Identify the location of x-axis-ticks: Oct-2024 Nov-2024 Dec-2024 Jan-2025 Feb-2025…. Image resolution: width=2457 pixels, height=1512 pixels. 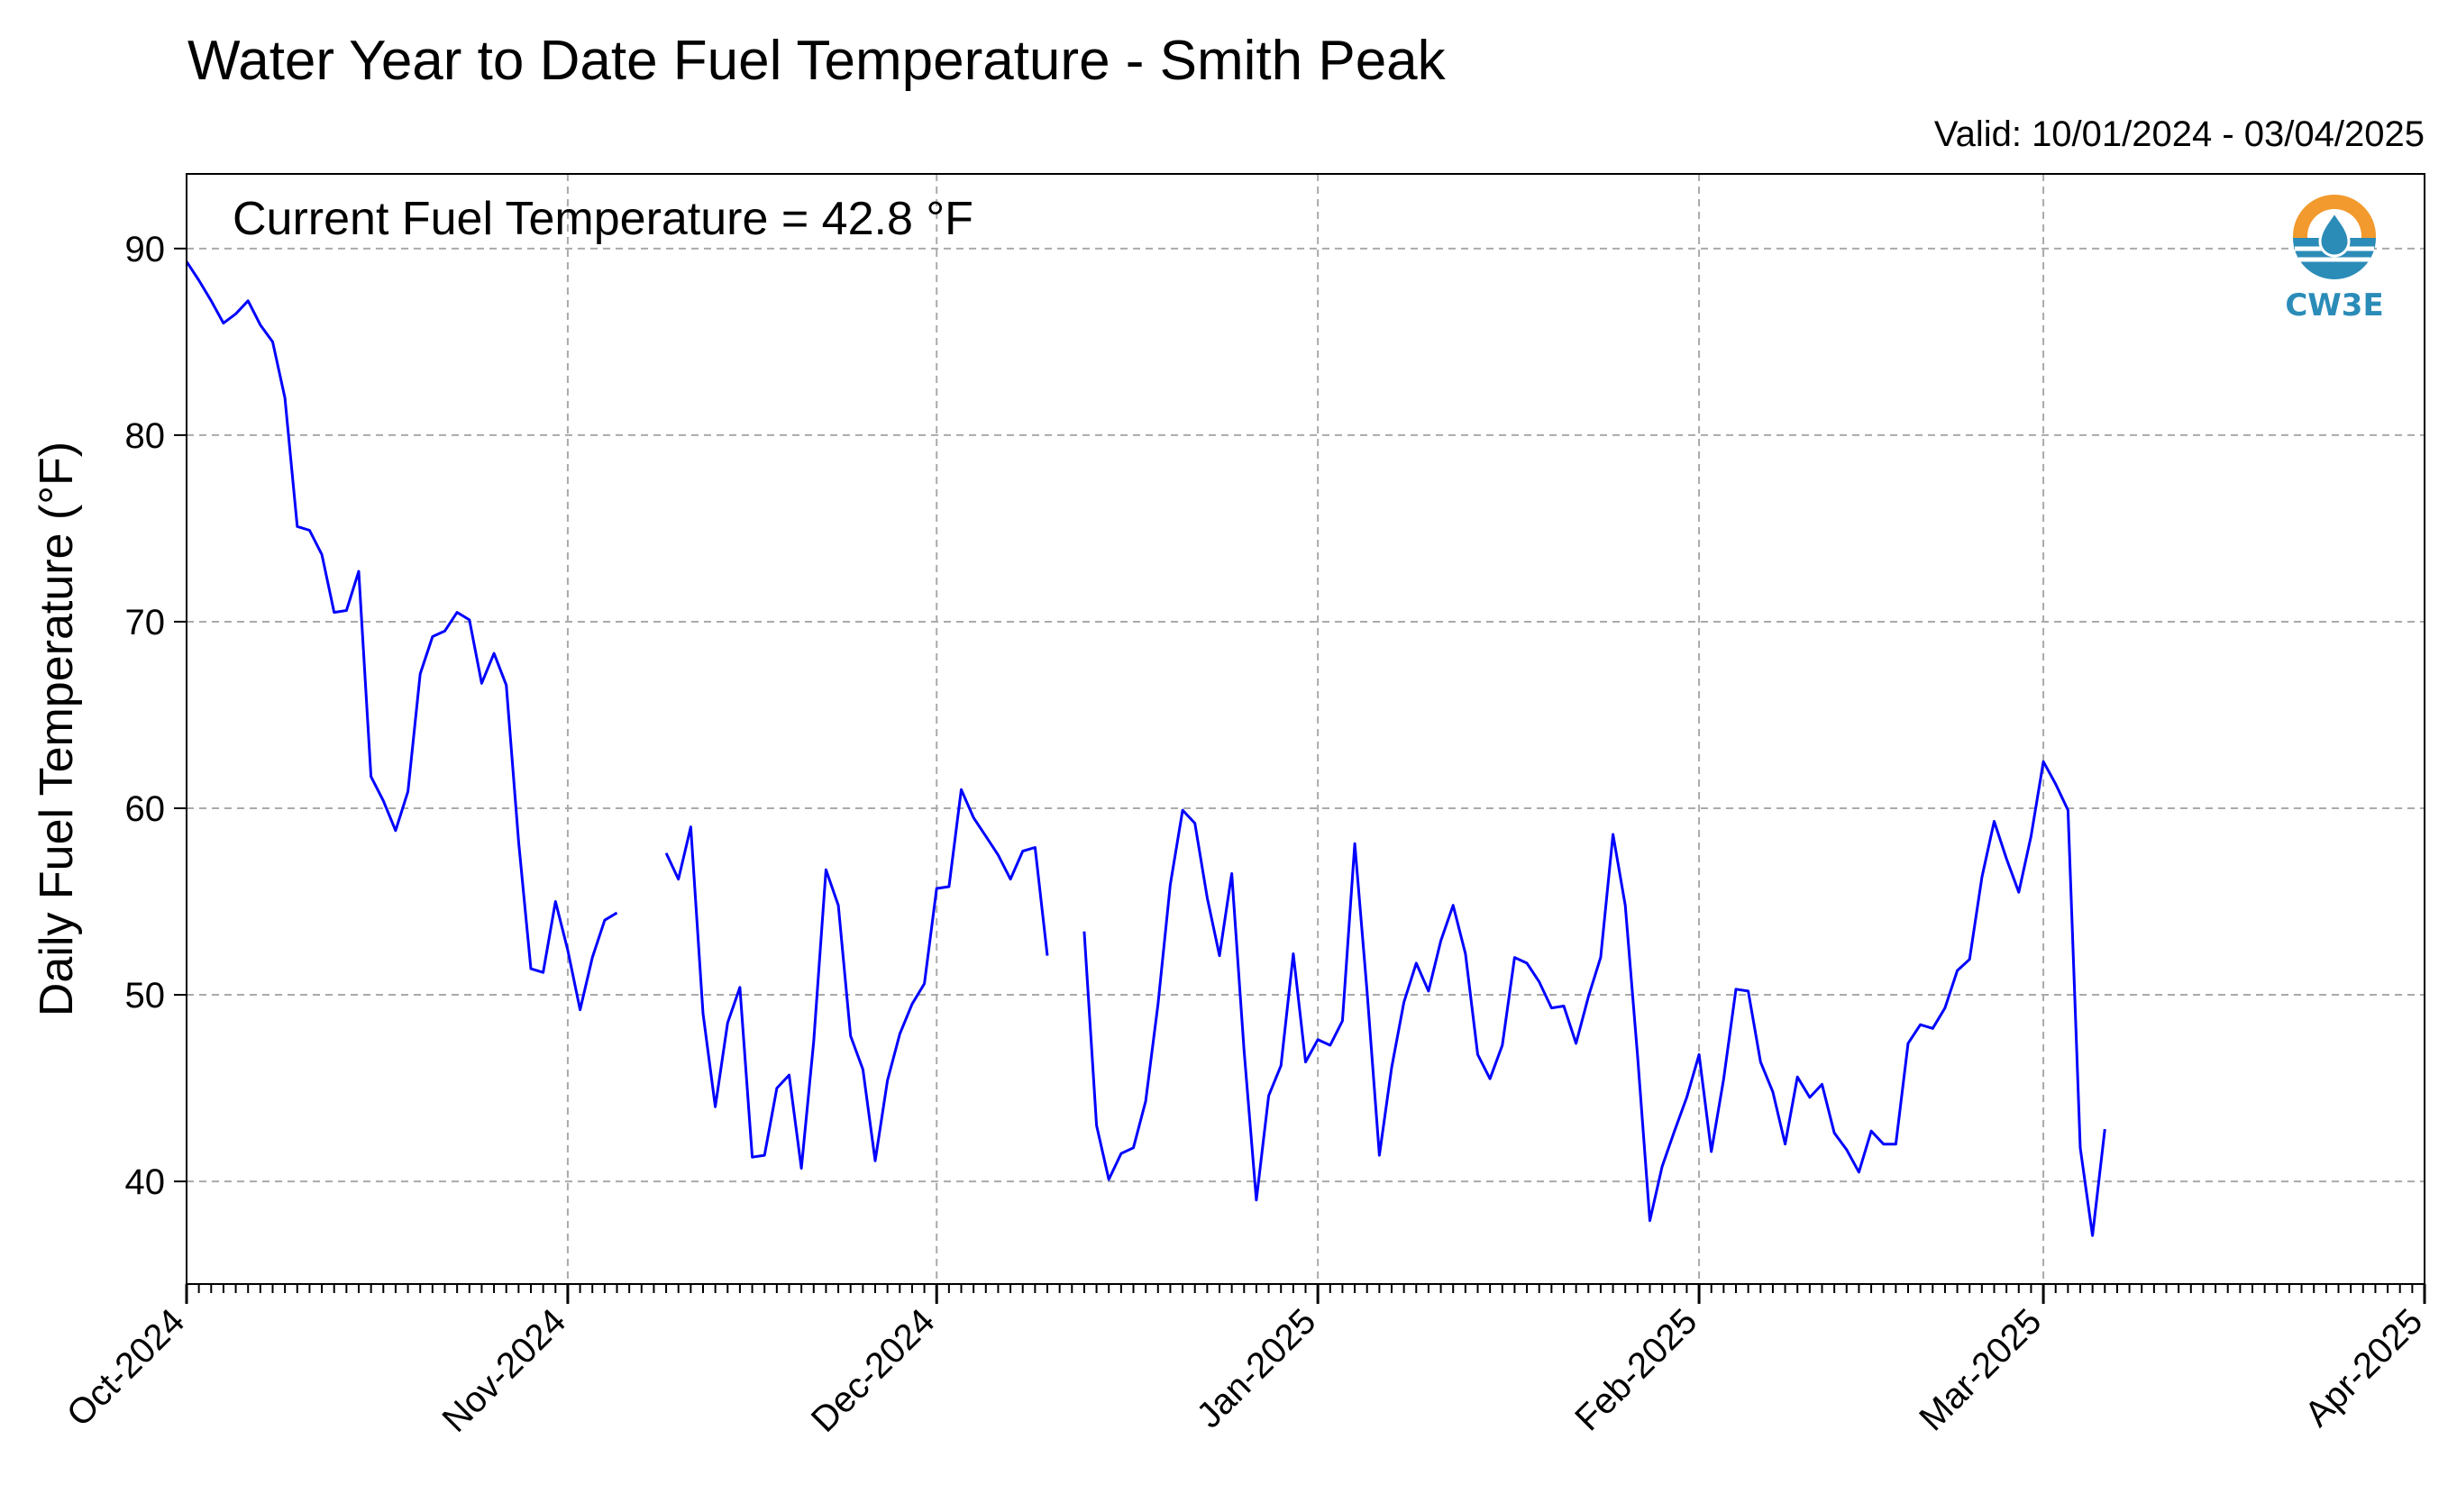
(1244, 1362).